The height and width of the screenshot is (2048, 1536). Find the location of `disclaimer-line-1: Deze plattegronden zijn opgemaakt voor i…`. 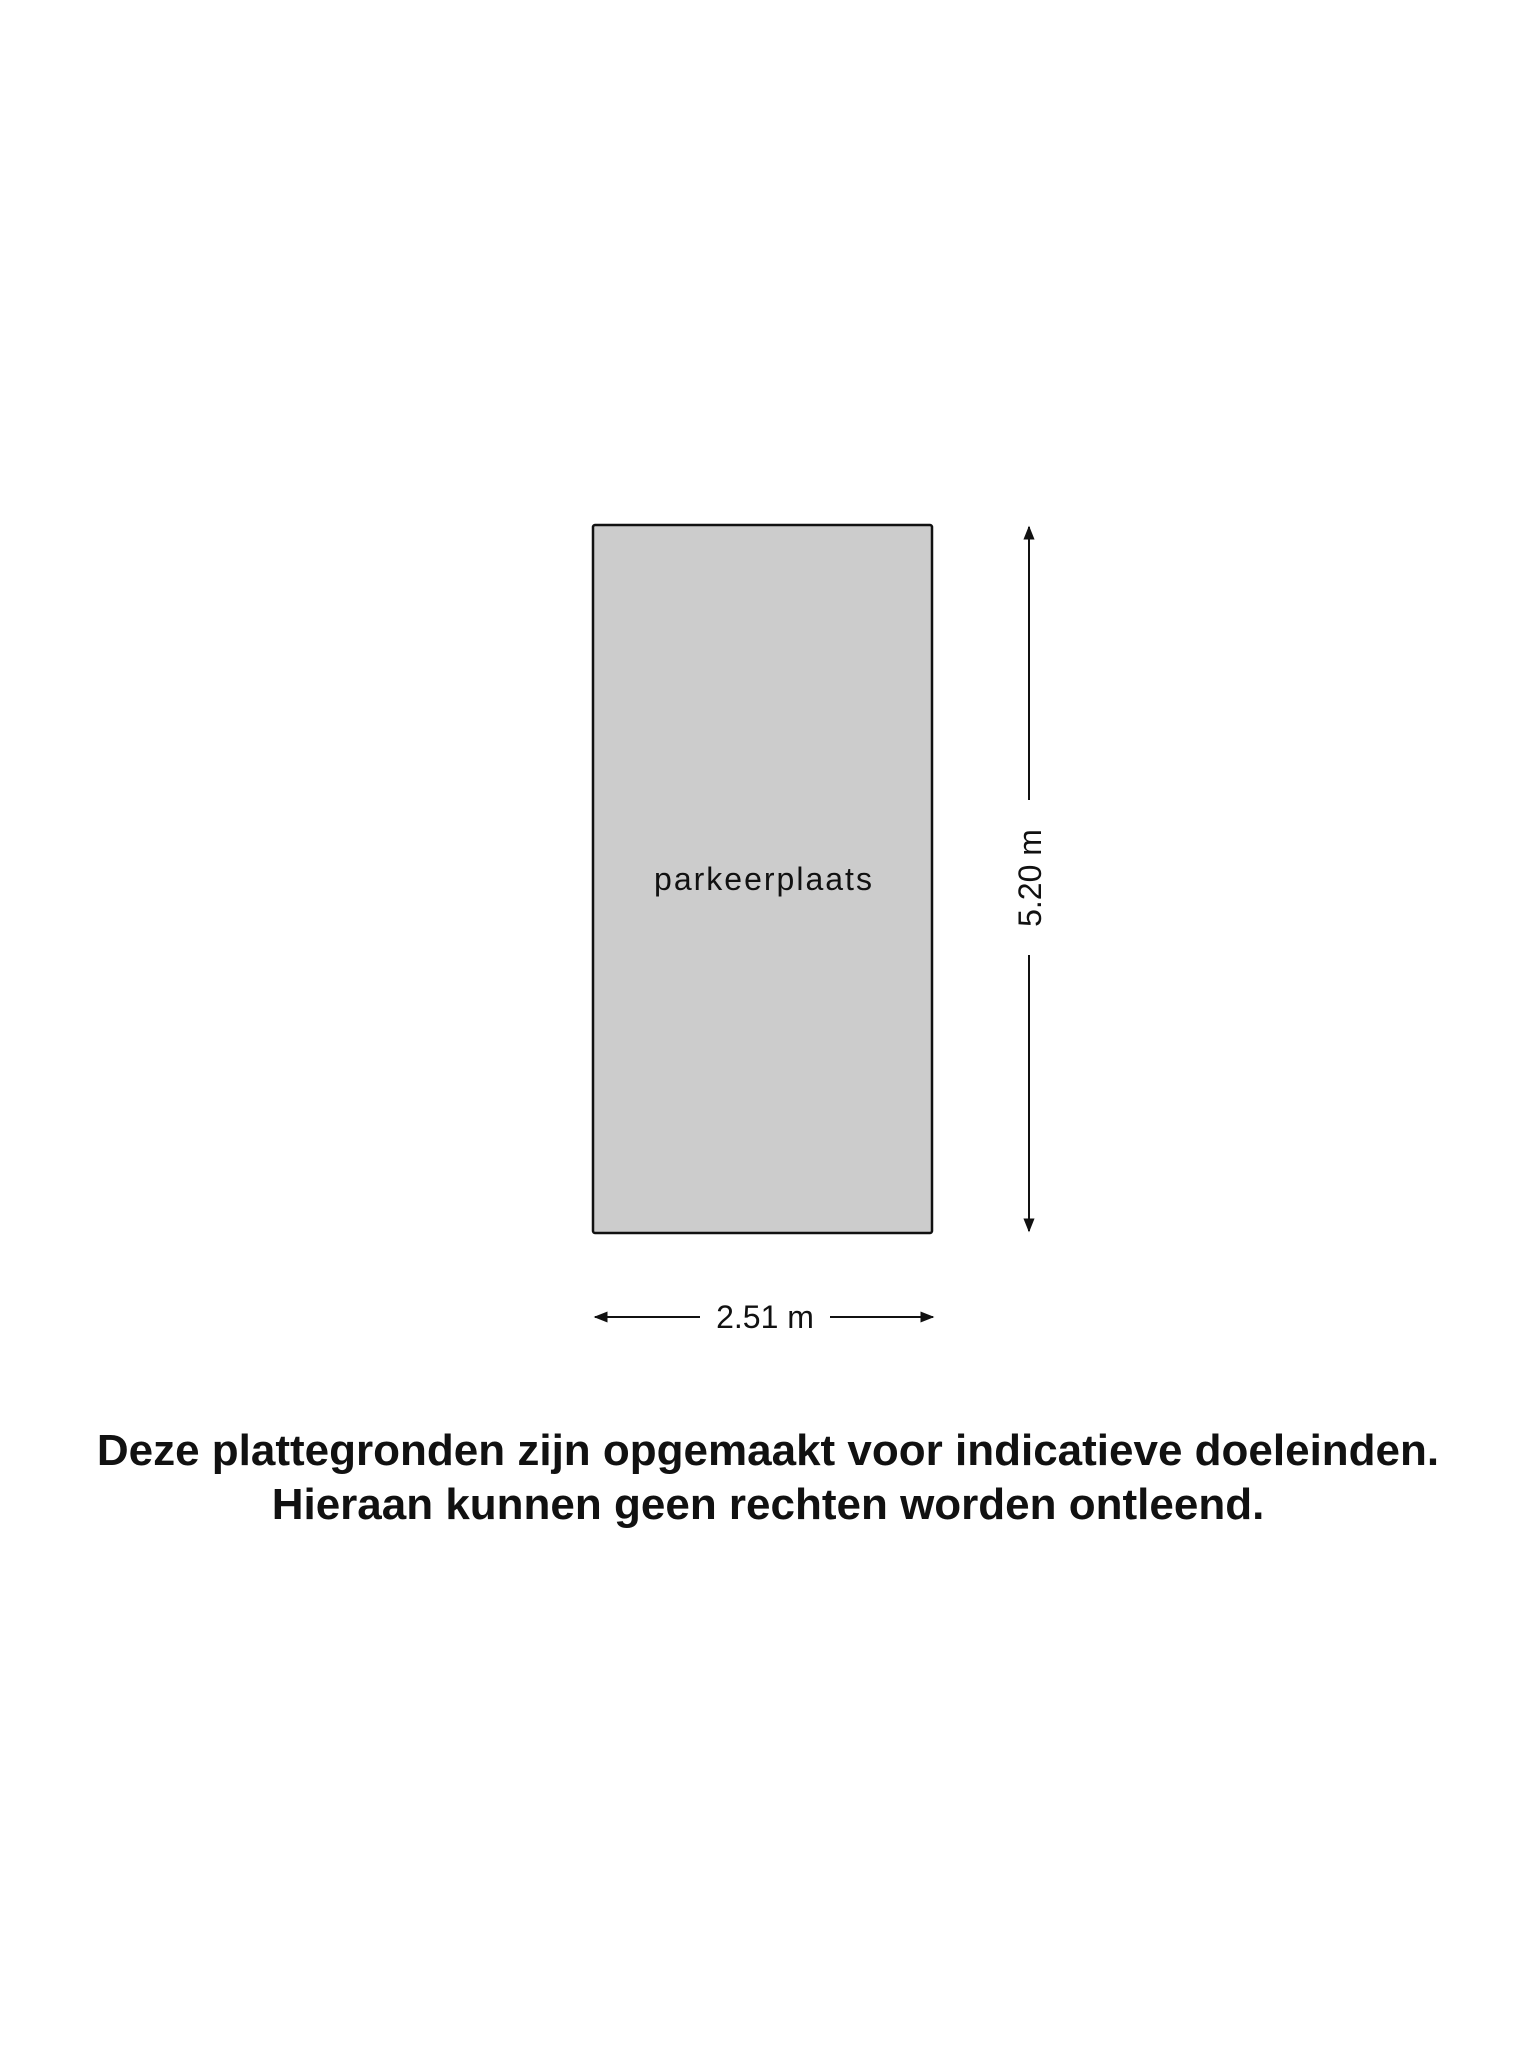

disclaimer-line-1: Deze plattegronden zijn opgemaakt voor i… is located at coordinates (768, 1450).